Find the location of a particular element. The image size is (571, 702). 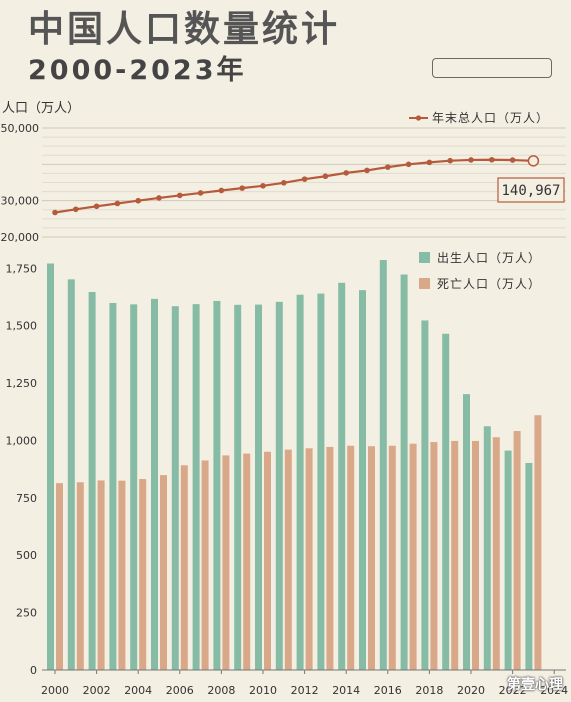

legend-births-swatch is located at coordinates (424, 257).